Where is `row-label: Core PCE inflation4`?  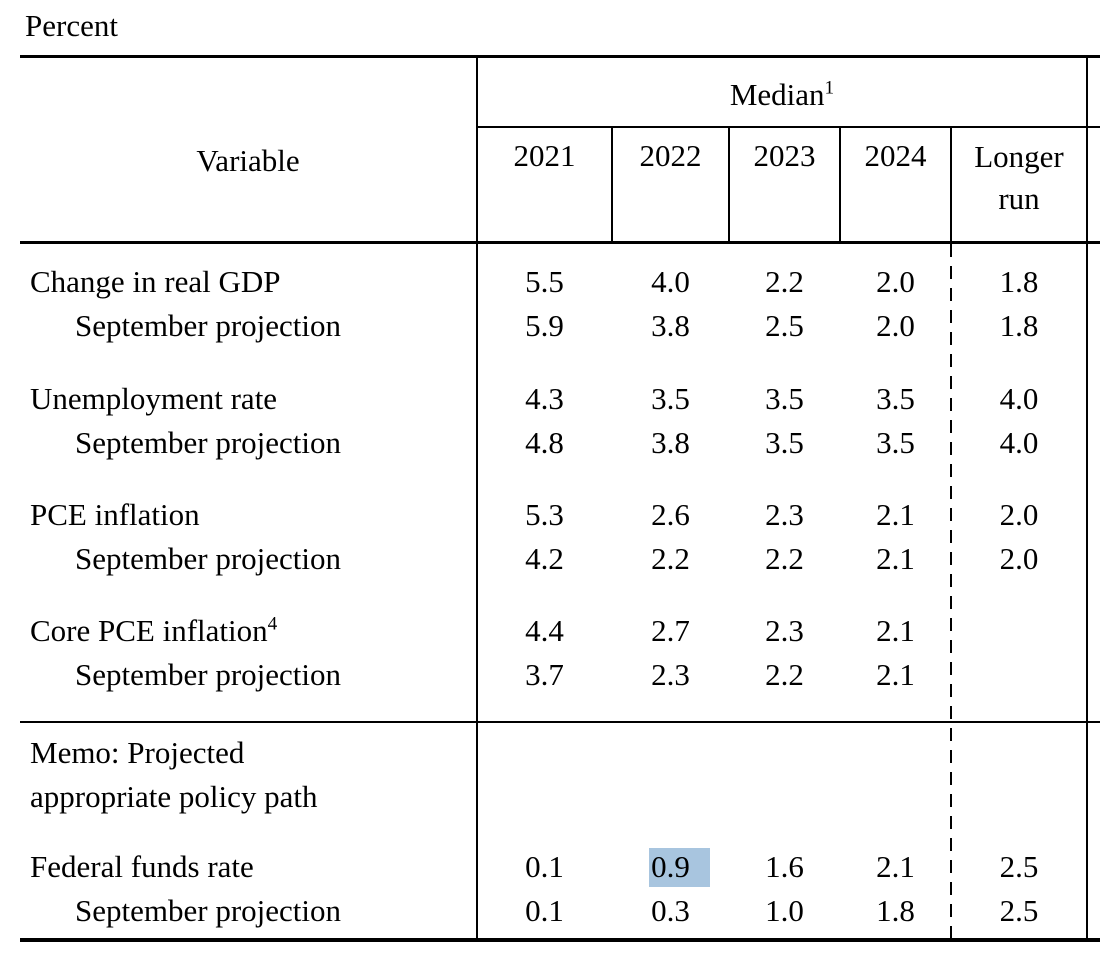 row-label: Core PCE inflation4 is located at coordinates (154, 630).